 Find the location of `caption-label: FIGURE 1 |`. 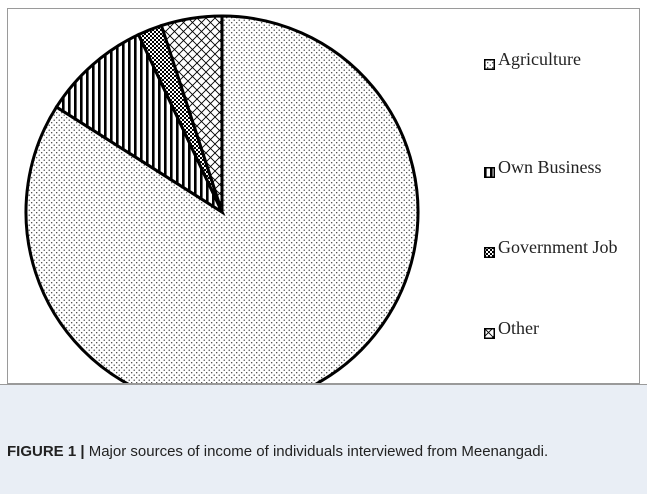

caption-label: FIGURE 1 | is located at coordinates (46, 451).